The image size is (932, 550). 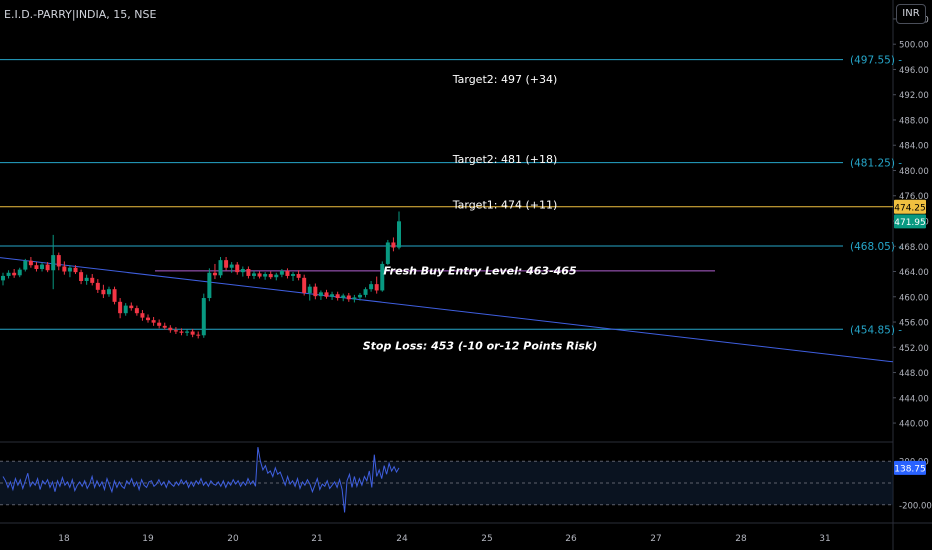 I want to click on last-price-badge, so click(x=910, y=221).